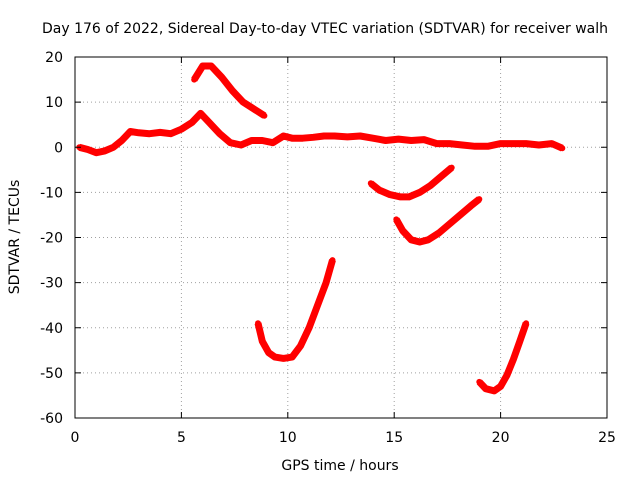 The image size is (640, 480). I want to click on y-axis-label: SDTVAR / TECUs, so click(15, 237).